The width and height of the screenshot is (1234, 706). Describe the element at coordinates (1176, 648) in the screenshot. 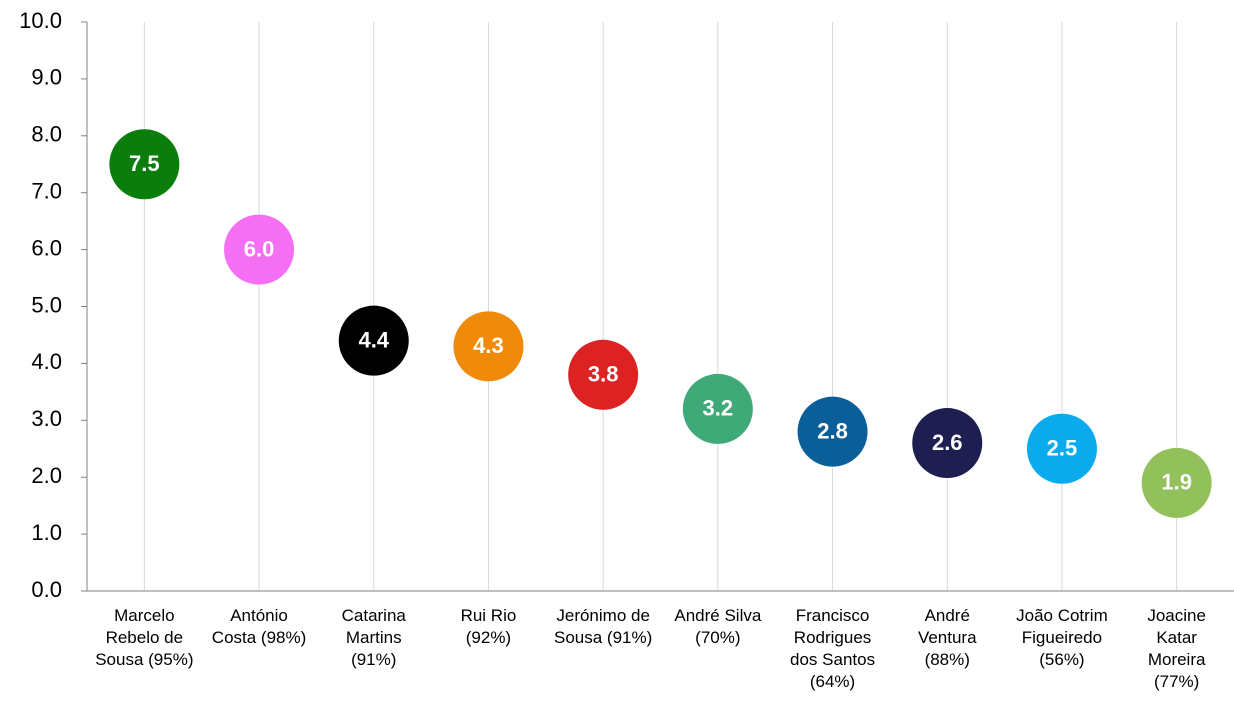

I see `x-tick-label: Joacine Katar Moreira (77%)` at that location.